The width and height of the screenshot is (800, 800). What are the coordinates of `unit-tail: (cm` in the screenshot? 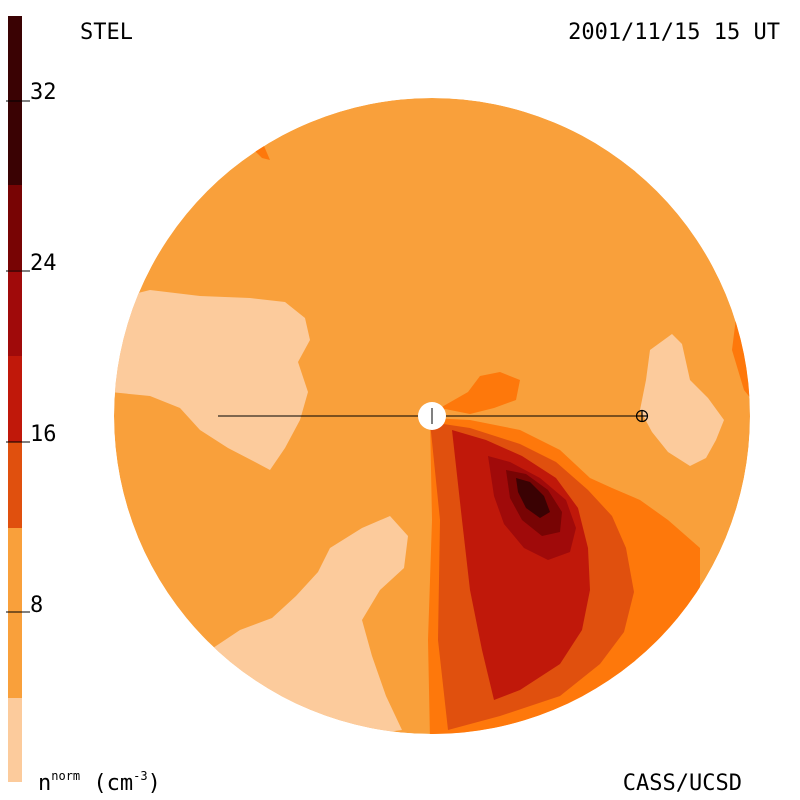 It's located at (107, 783).